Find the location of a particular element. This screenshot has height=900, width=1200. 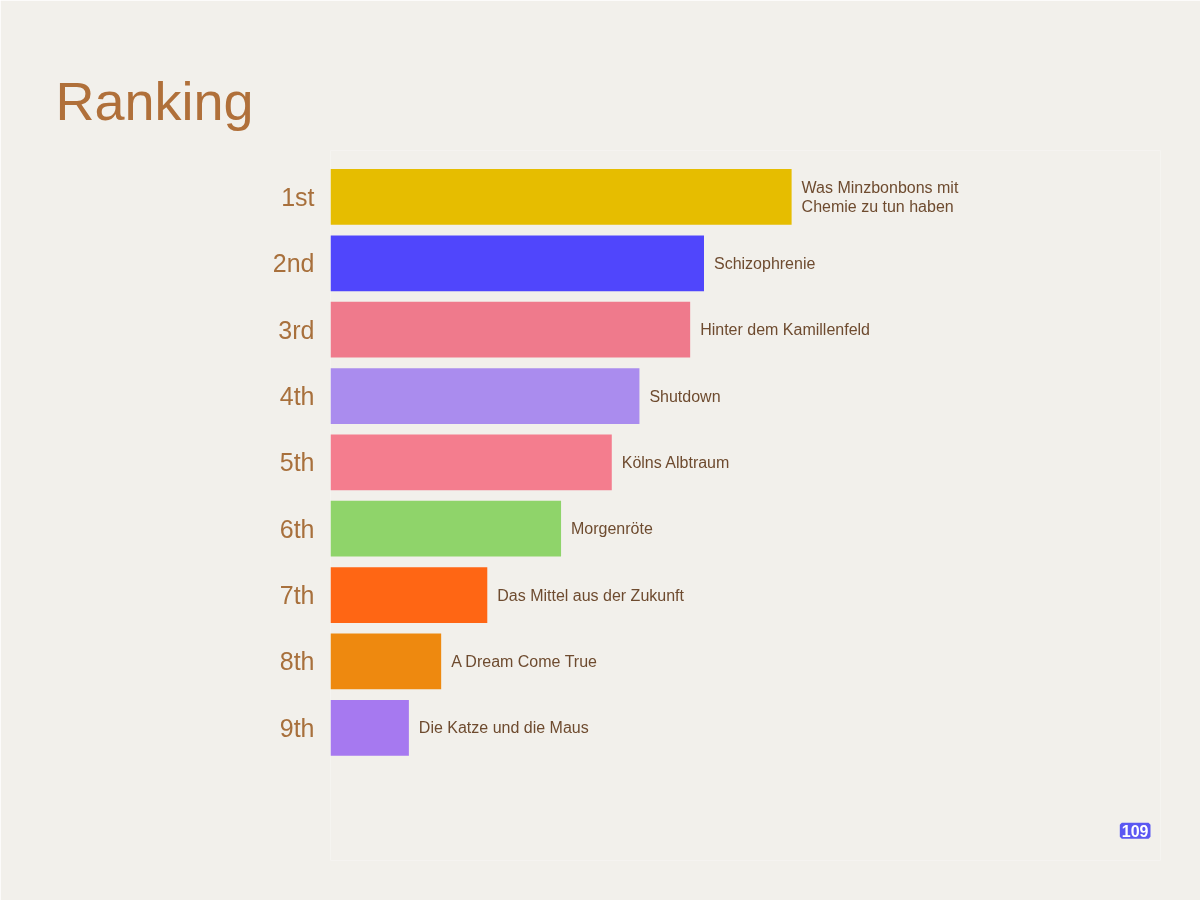

y-tick-label: 9th is located at coordinates (297, 727).